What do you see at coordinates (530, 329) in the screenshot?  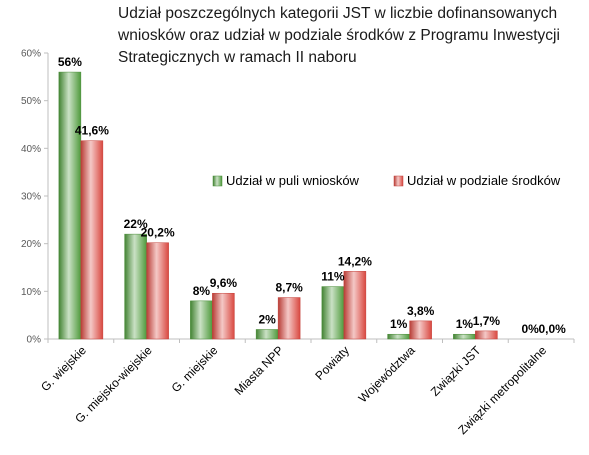 I see `data-label: 0%` at bounding box center [530, 329].